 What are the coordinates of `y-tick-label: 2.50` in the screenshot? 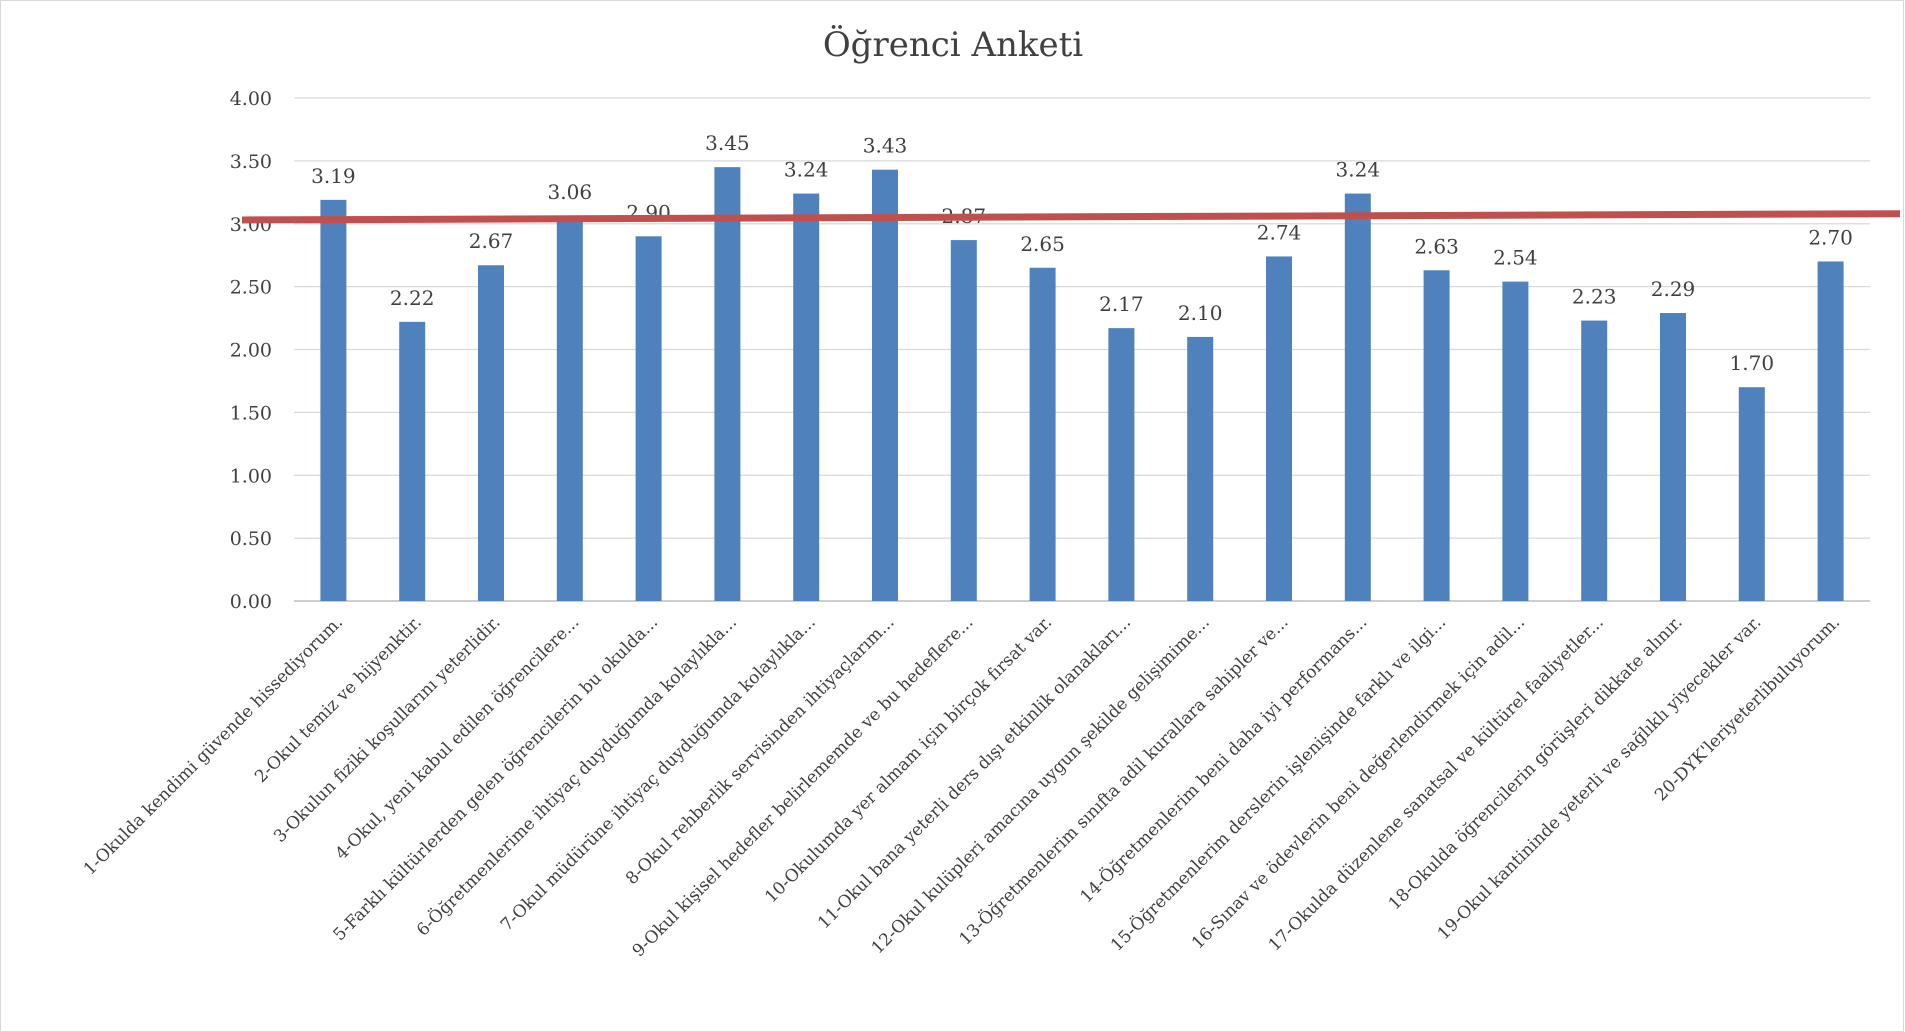 It's located at (251, 288).